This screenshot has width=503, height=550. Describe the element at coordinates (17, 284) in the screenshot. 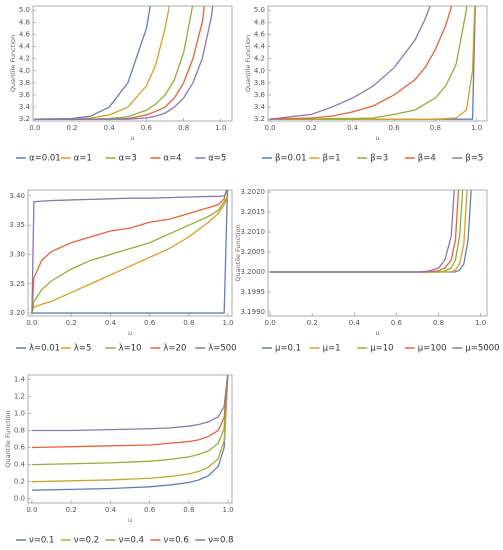

I see `y-tick-label: 3.25` at that location.